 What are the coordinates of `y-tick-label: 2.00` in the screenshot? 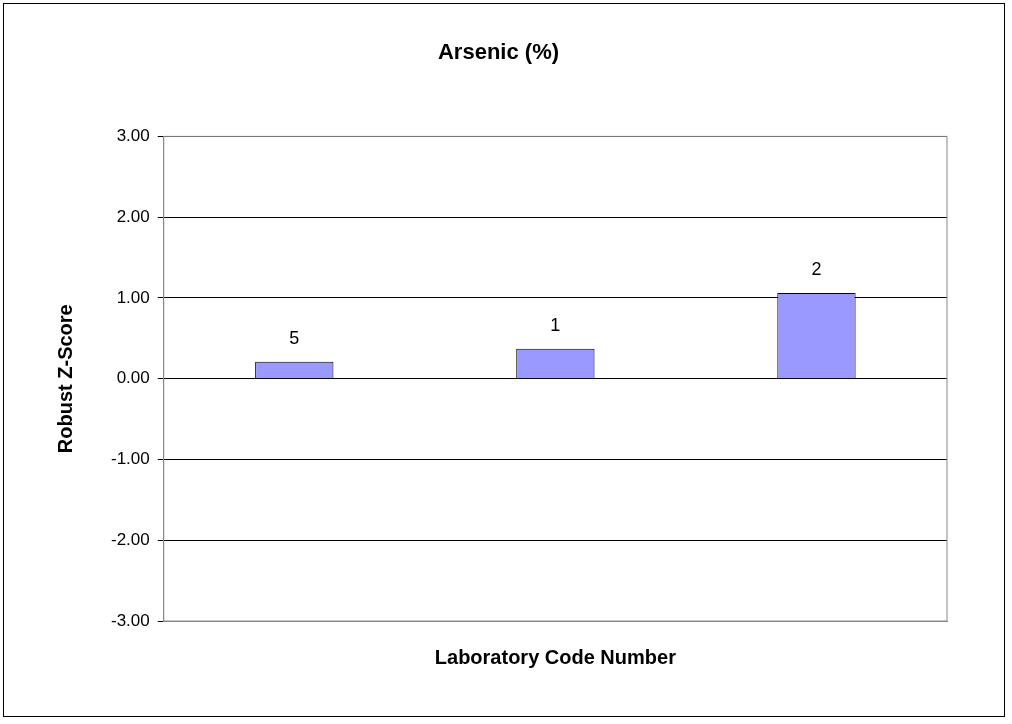 It's located at (133, 216).